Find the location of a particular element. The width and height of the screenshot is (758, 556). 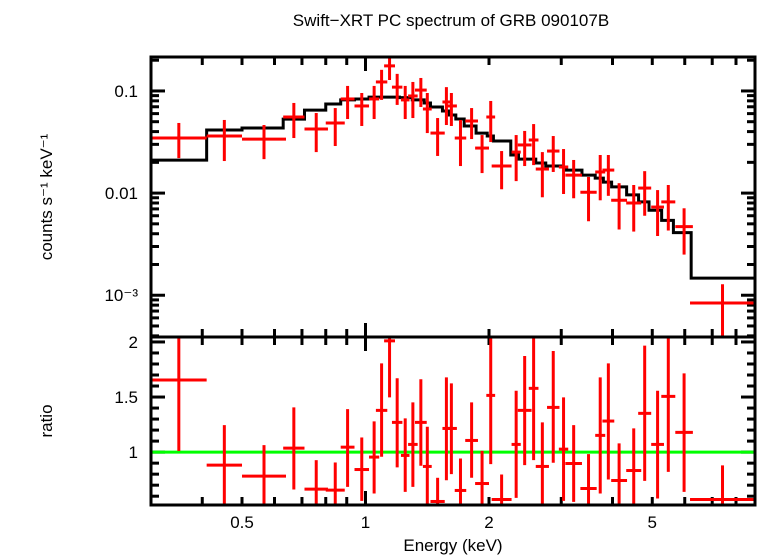

x-tick-label: 2 is located at coordinates (488, 522).